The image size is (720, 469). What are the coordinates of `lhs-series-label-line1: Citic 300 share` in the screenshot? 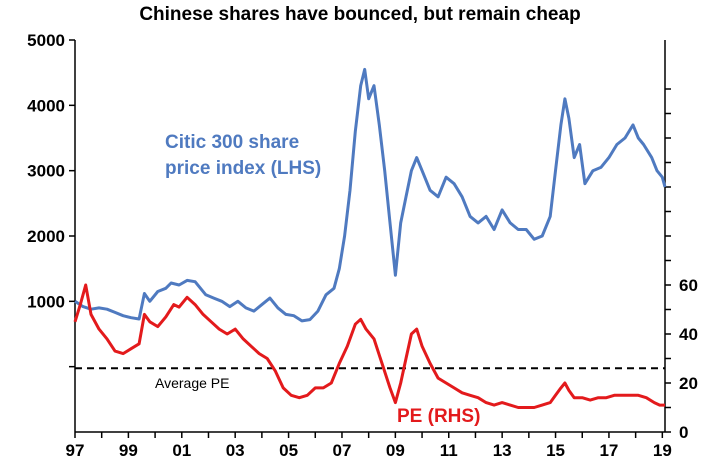 It's located at (232, 142).